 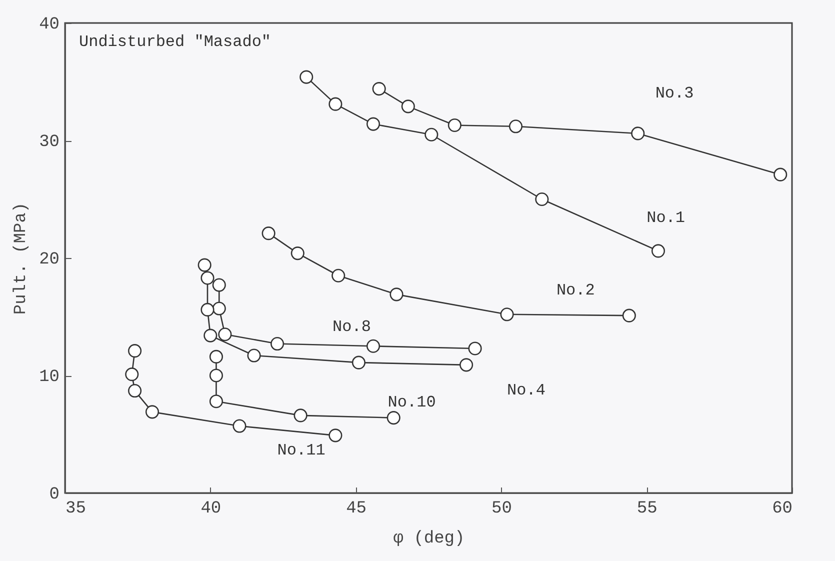 What do you see at coordinates (211, 509) in the screenshot?
I see `x-tick-label: 40` at bounding box center [211, 509].